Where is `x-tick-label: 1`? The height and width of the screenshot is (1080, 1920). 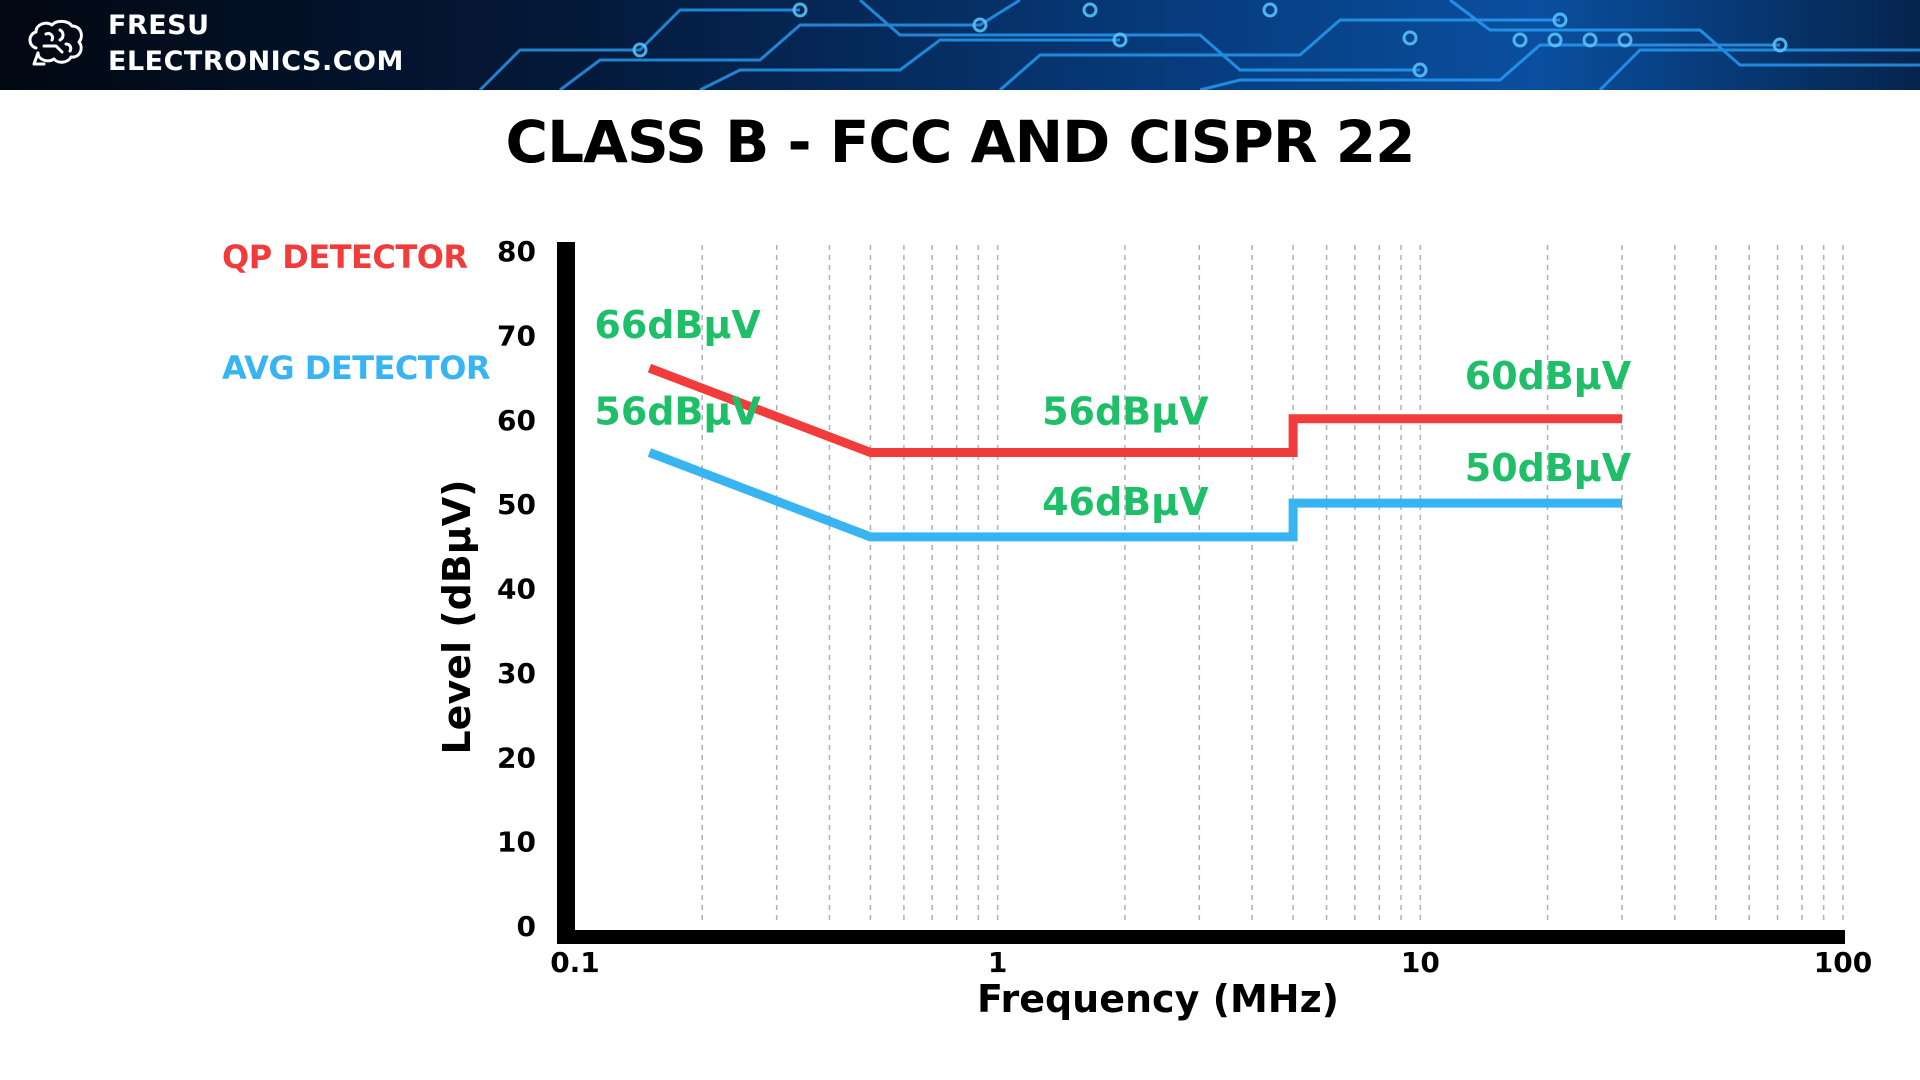
x-tick-label: 1 is located at coordinates (997, 962).